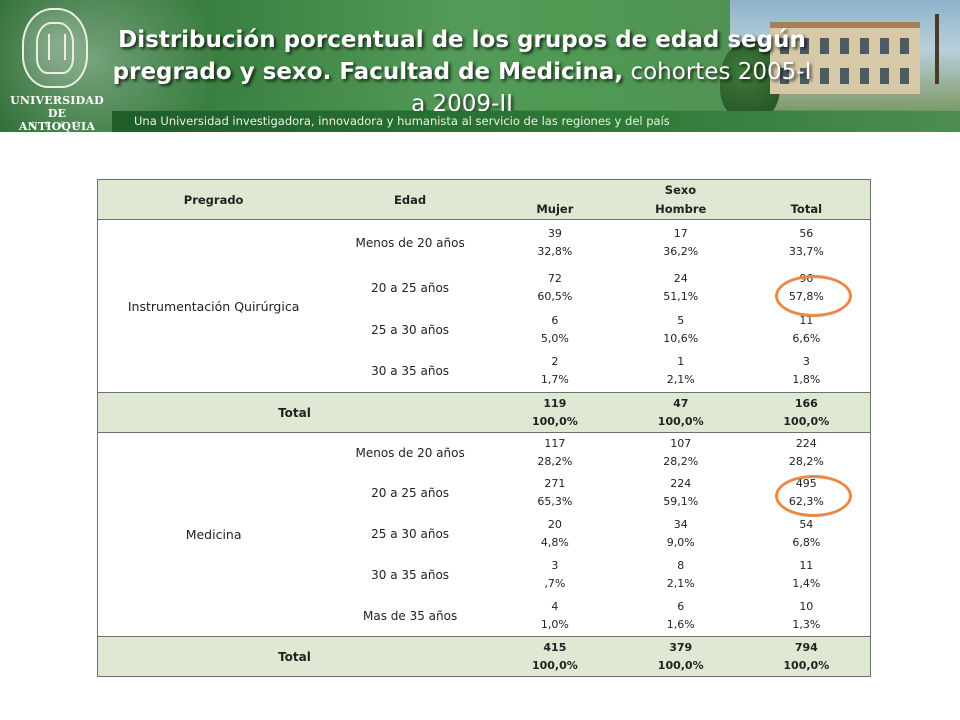  I want to click on total-mujer-cell: 415 100,0%, so click(554, 656).